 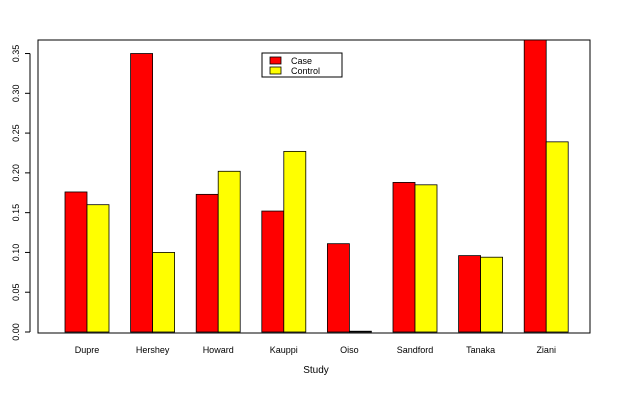 What do you see at coordinates (16, 94) in the screenshot?
I see `y-tick-label: 0.30` at bounding box center [16, 94].